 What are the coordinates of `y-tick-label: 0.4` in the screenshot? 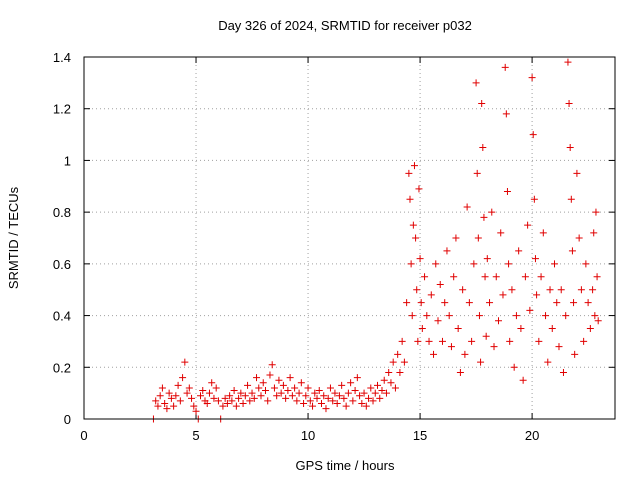 It's located at (62, 316).